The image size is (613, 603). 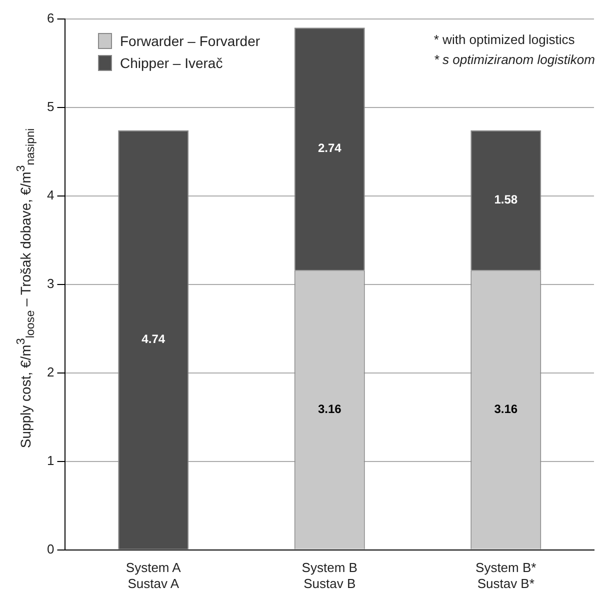 I want to click on annotation: * with optimized logistics, so click(x=505, y=40).